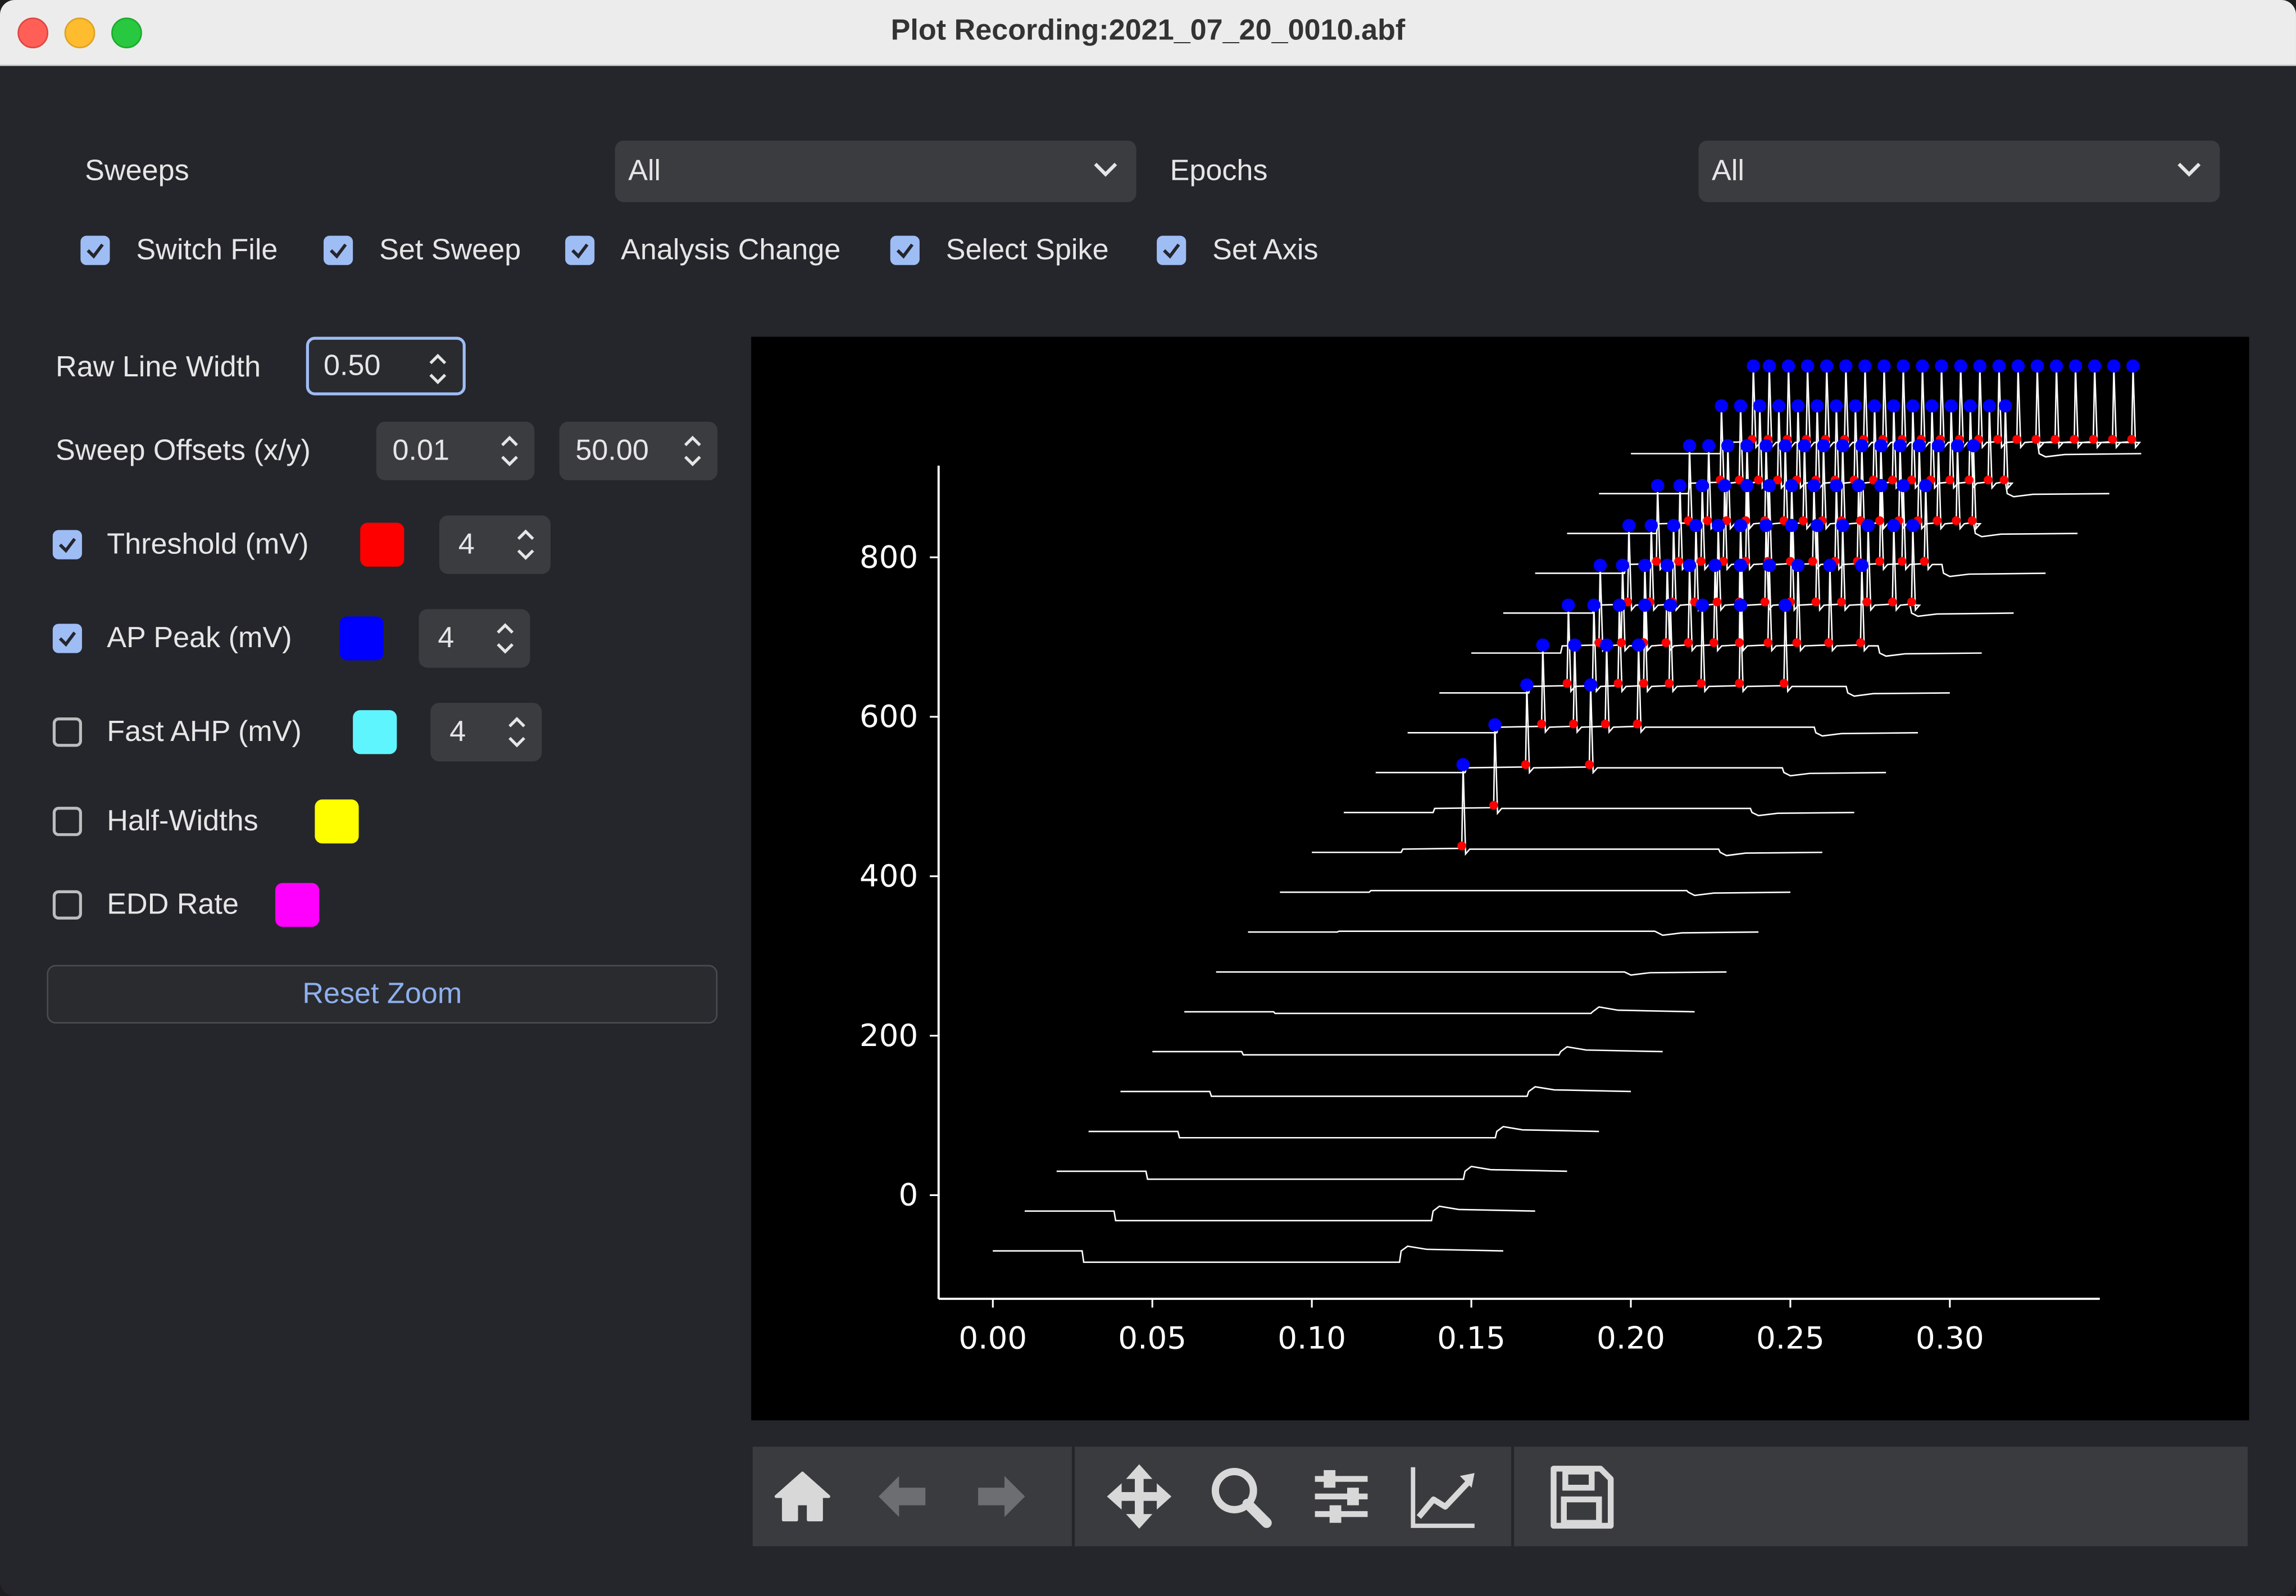  What do you see at coordinates (33, 33) in the screenshot?
I see `close-window-button` at bounding box center [33, 33].